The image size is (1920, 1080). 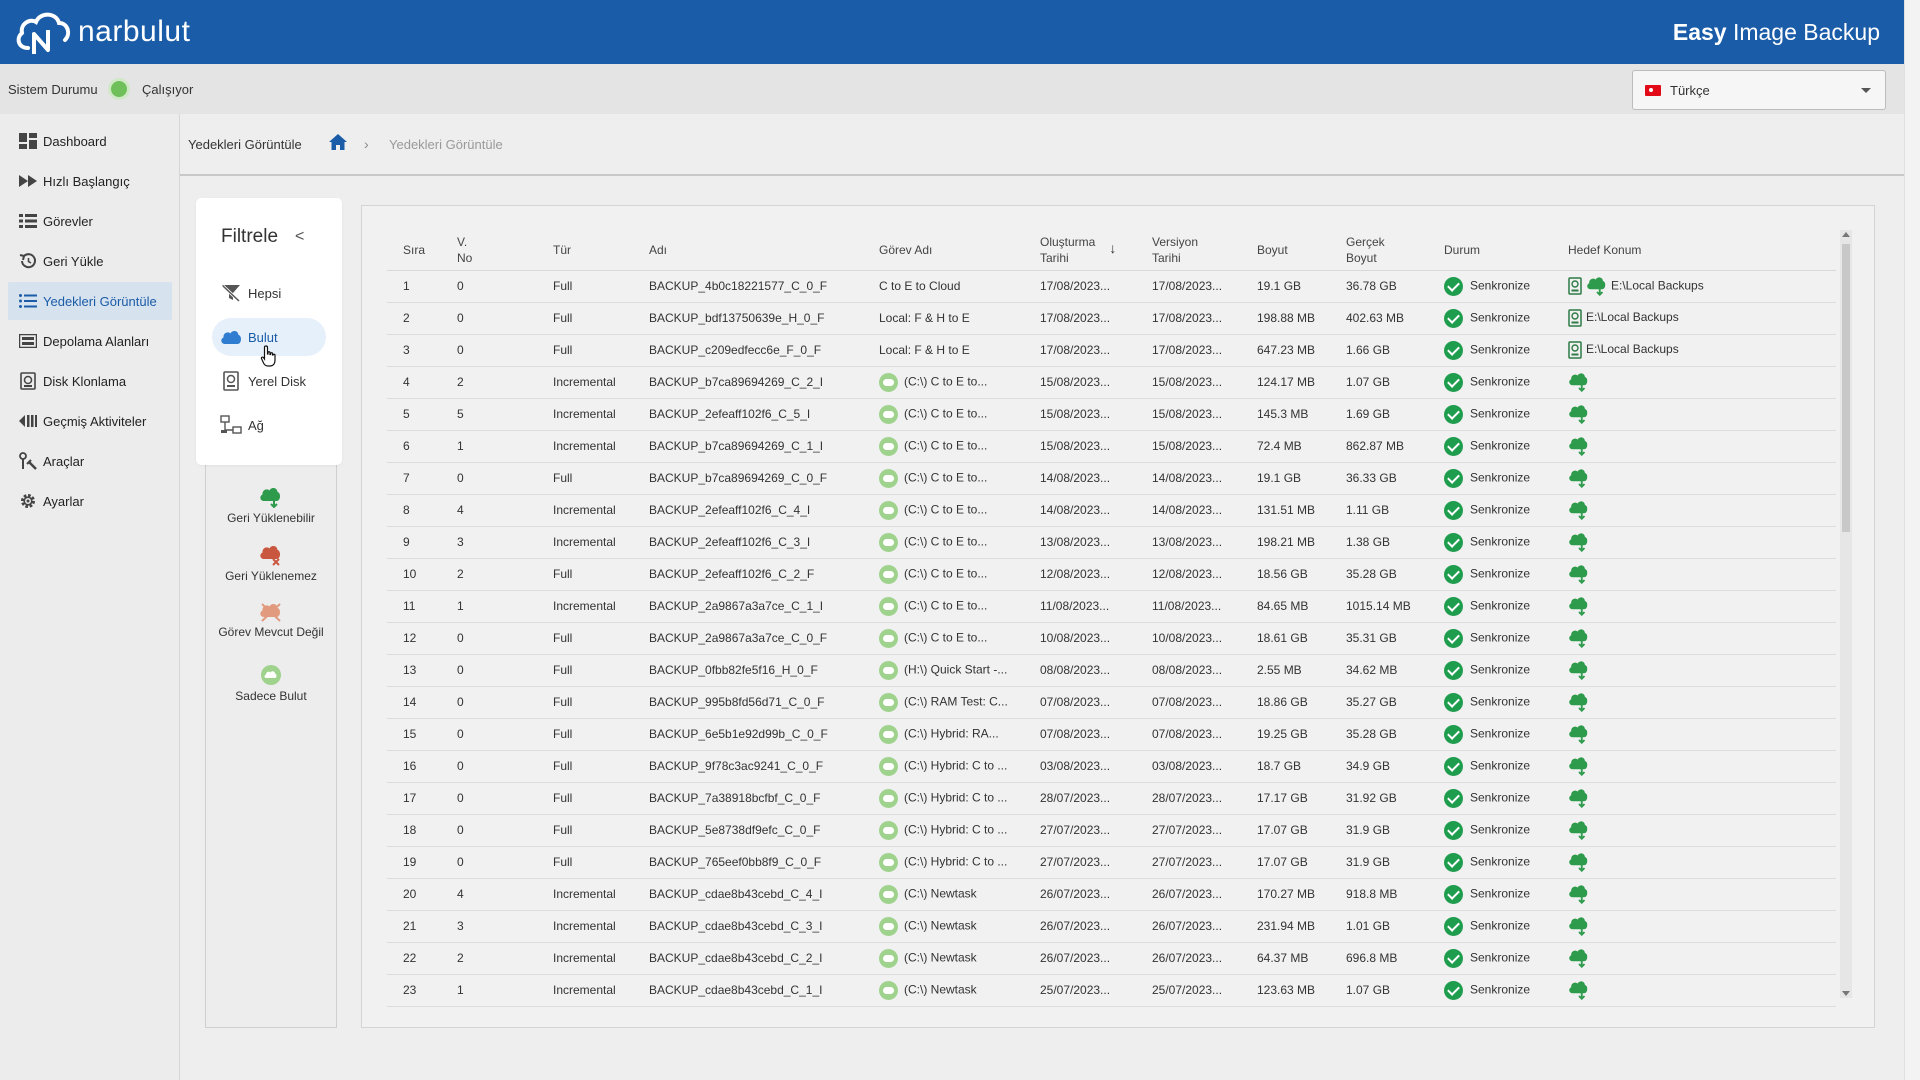 I want to click on cell-adi: BACKUP_2a9867a3a7ce_C_0_F, so click(x=748, y=638).